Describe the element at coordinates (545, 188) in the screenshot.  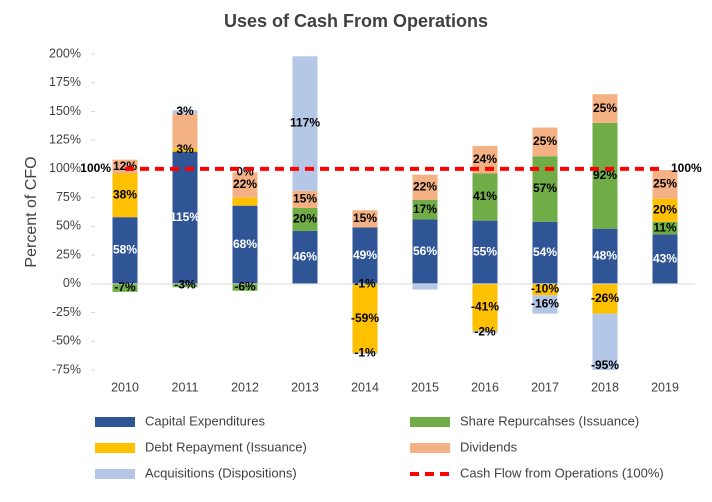
I see `data-label: 57%` at that location.